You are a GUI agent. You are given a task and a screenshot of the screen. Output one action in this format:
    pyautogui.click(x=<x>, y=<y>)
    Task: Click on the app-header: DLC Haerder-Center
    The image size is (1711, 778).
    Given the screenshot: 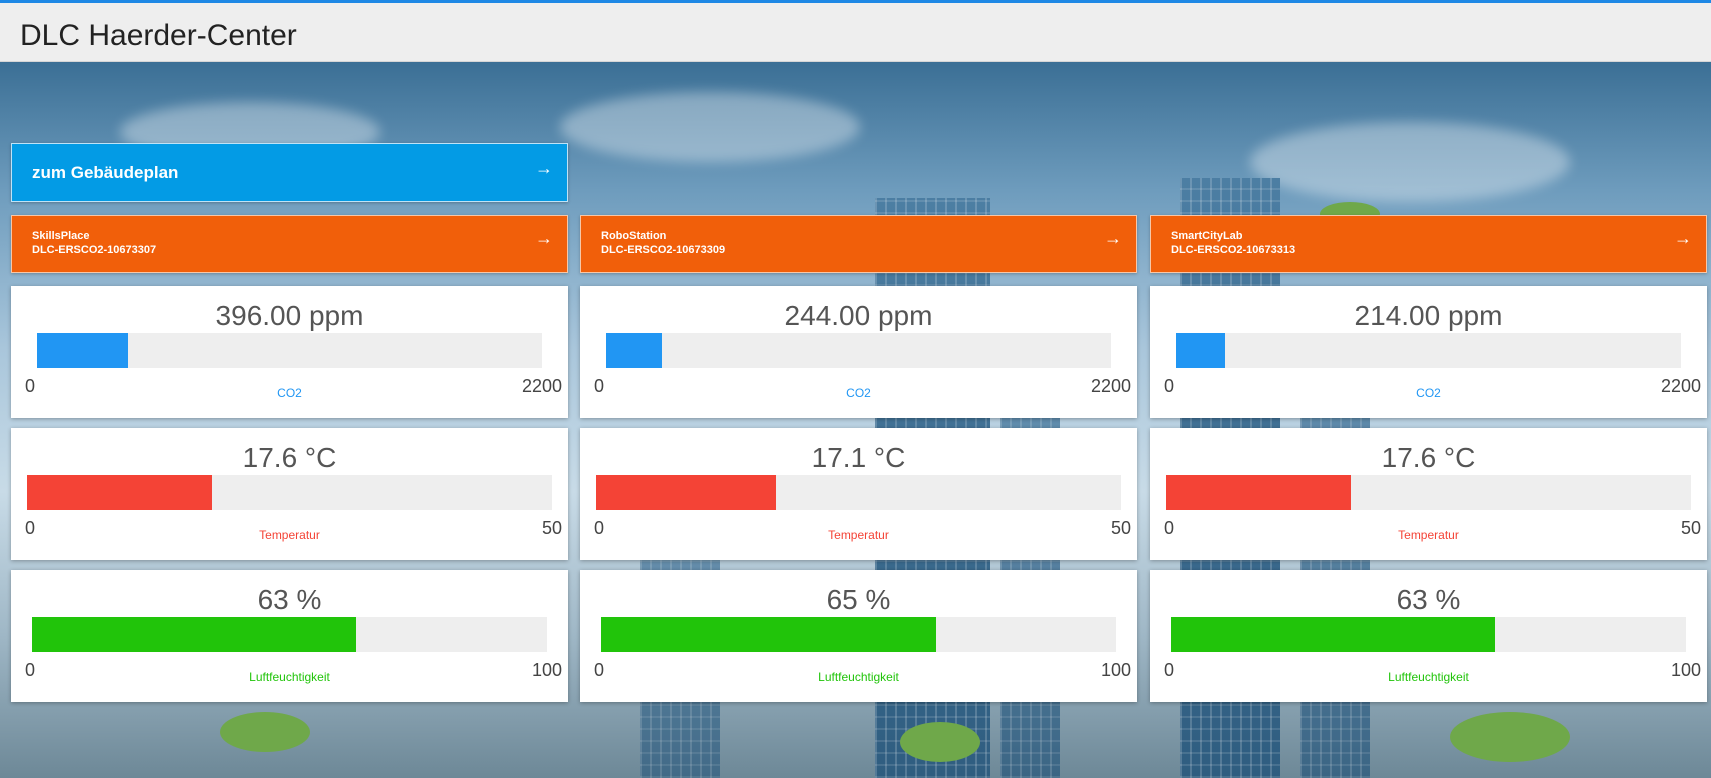 What is the action you would take?
    pyautogui.click(x=855, y=32)
    